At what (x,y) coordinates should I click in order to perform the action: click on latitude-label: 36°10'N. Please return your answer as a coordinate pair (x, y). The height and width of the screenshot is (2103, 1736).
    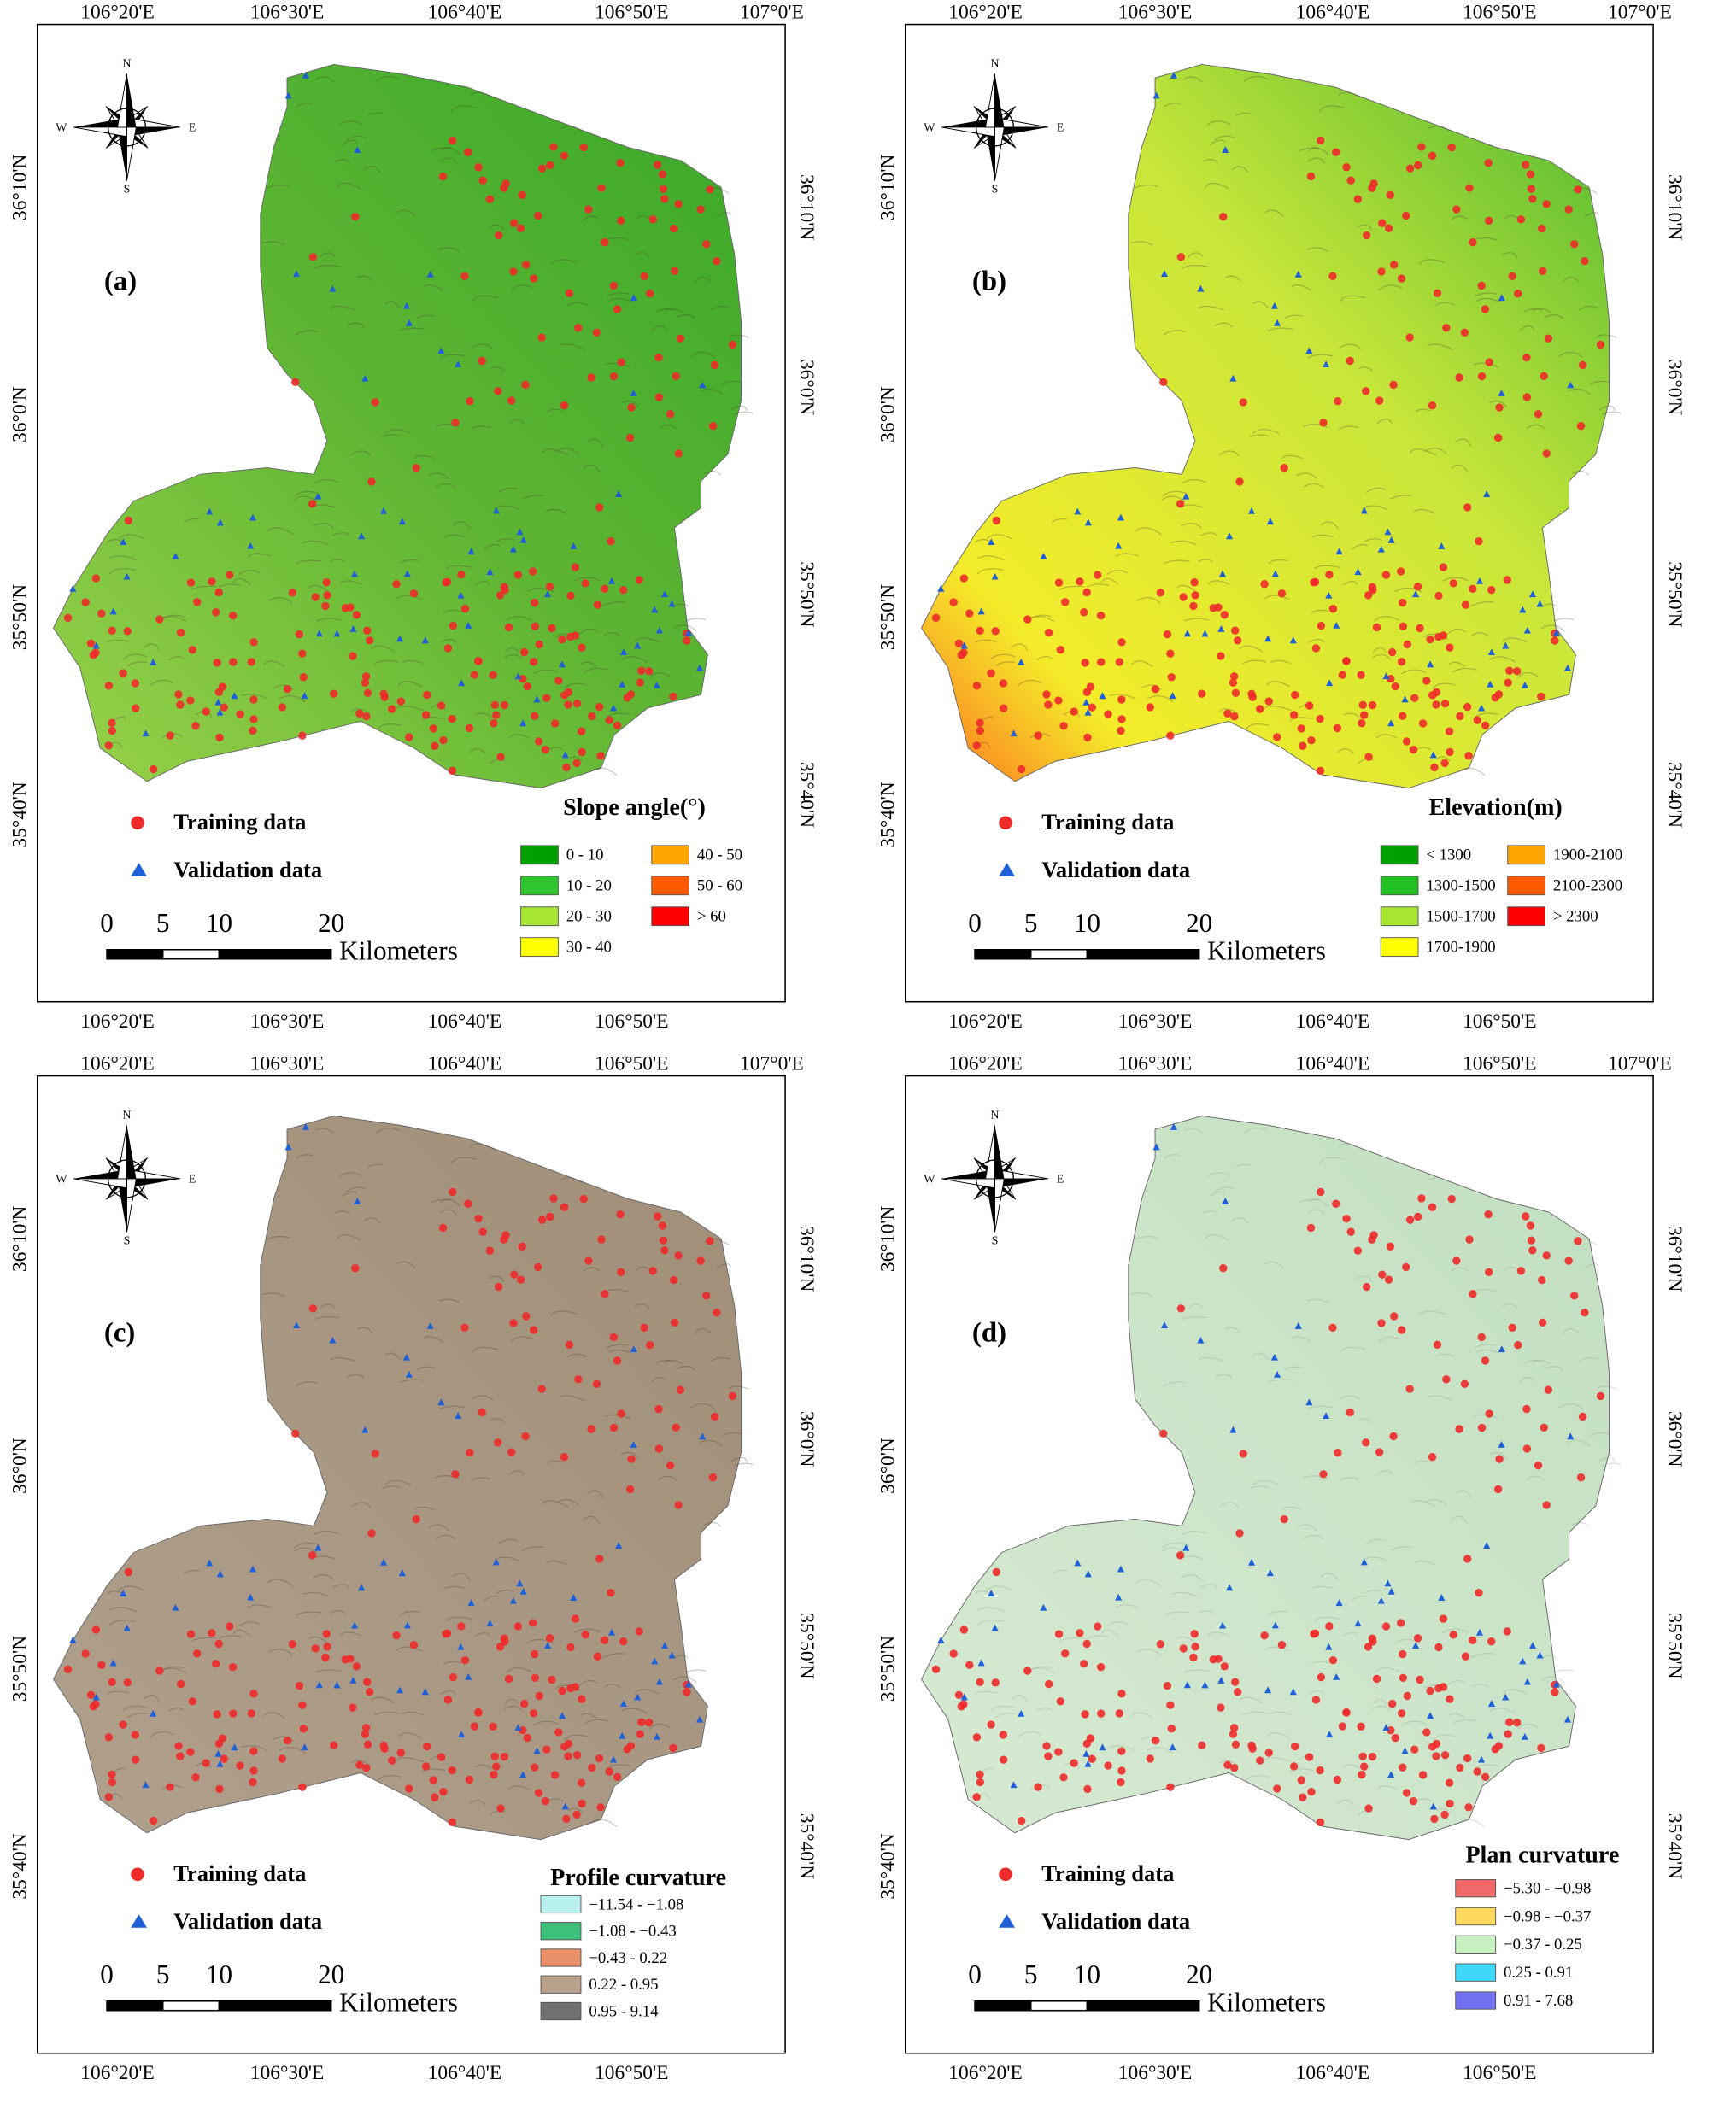
    Looking at the image, I should click on (888, 187).